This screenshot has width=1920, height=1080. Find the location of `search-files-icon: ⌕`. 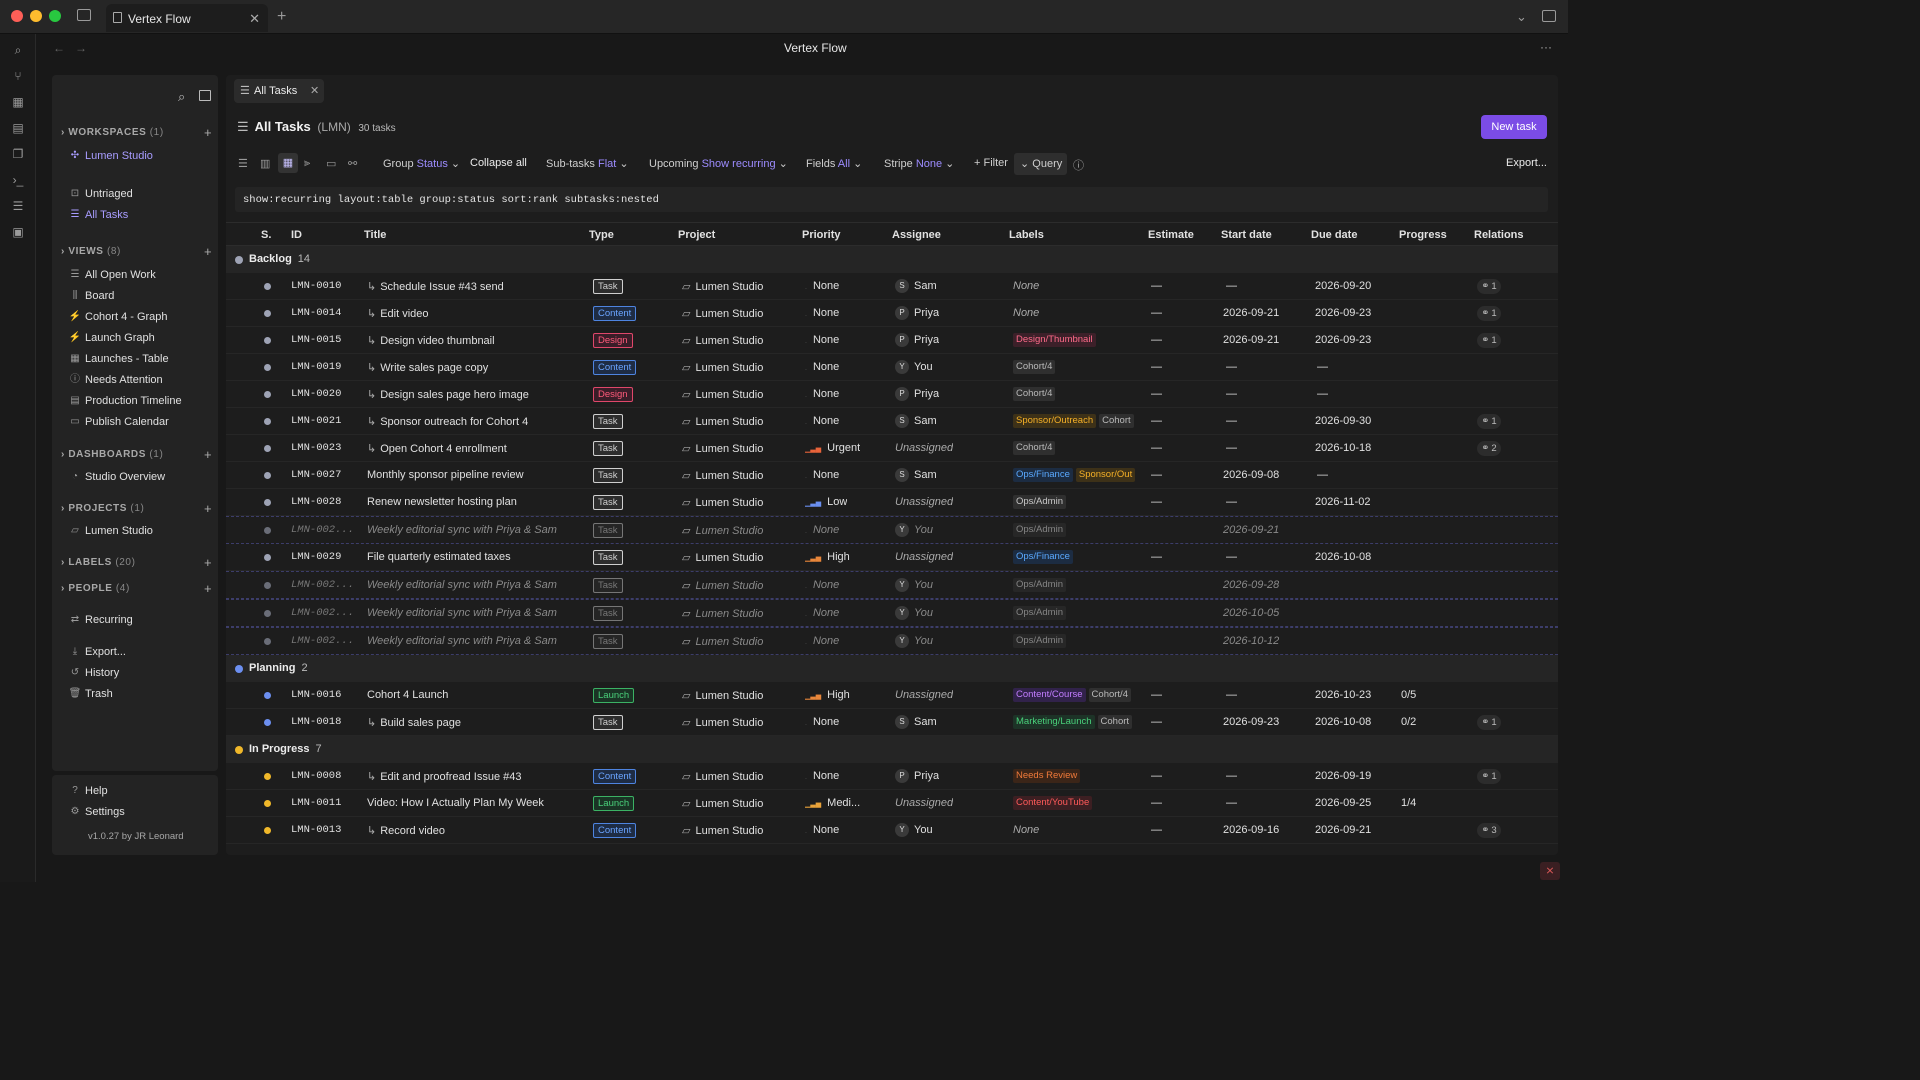

search-files-icon: ⌕ is located at coordinates (18, 50).